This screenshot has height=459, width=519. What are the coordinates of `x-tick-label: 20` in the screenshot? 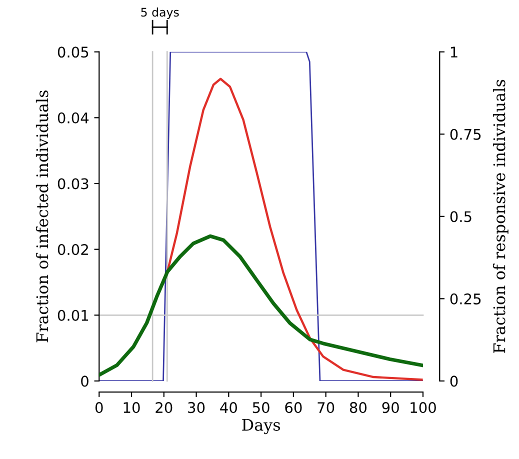 It's located at (164, 408).